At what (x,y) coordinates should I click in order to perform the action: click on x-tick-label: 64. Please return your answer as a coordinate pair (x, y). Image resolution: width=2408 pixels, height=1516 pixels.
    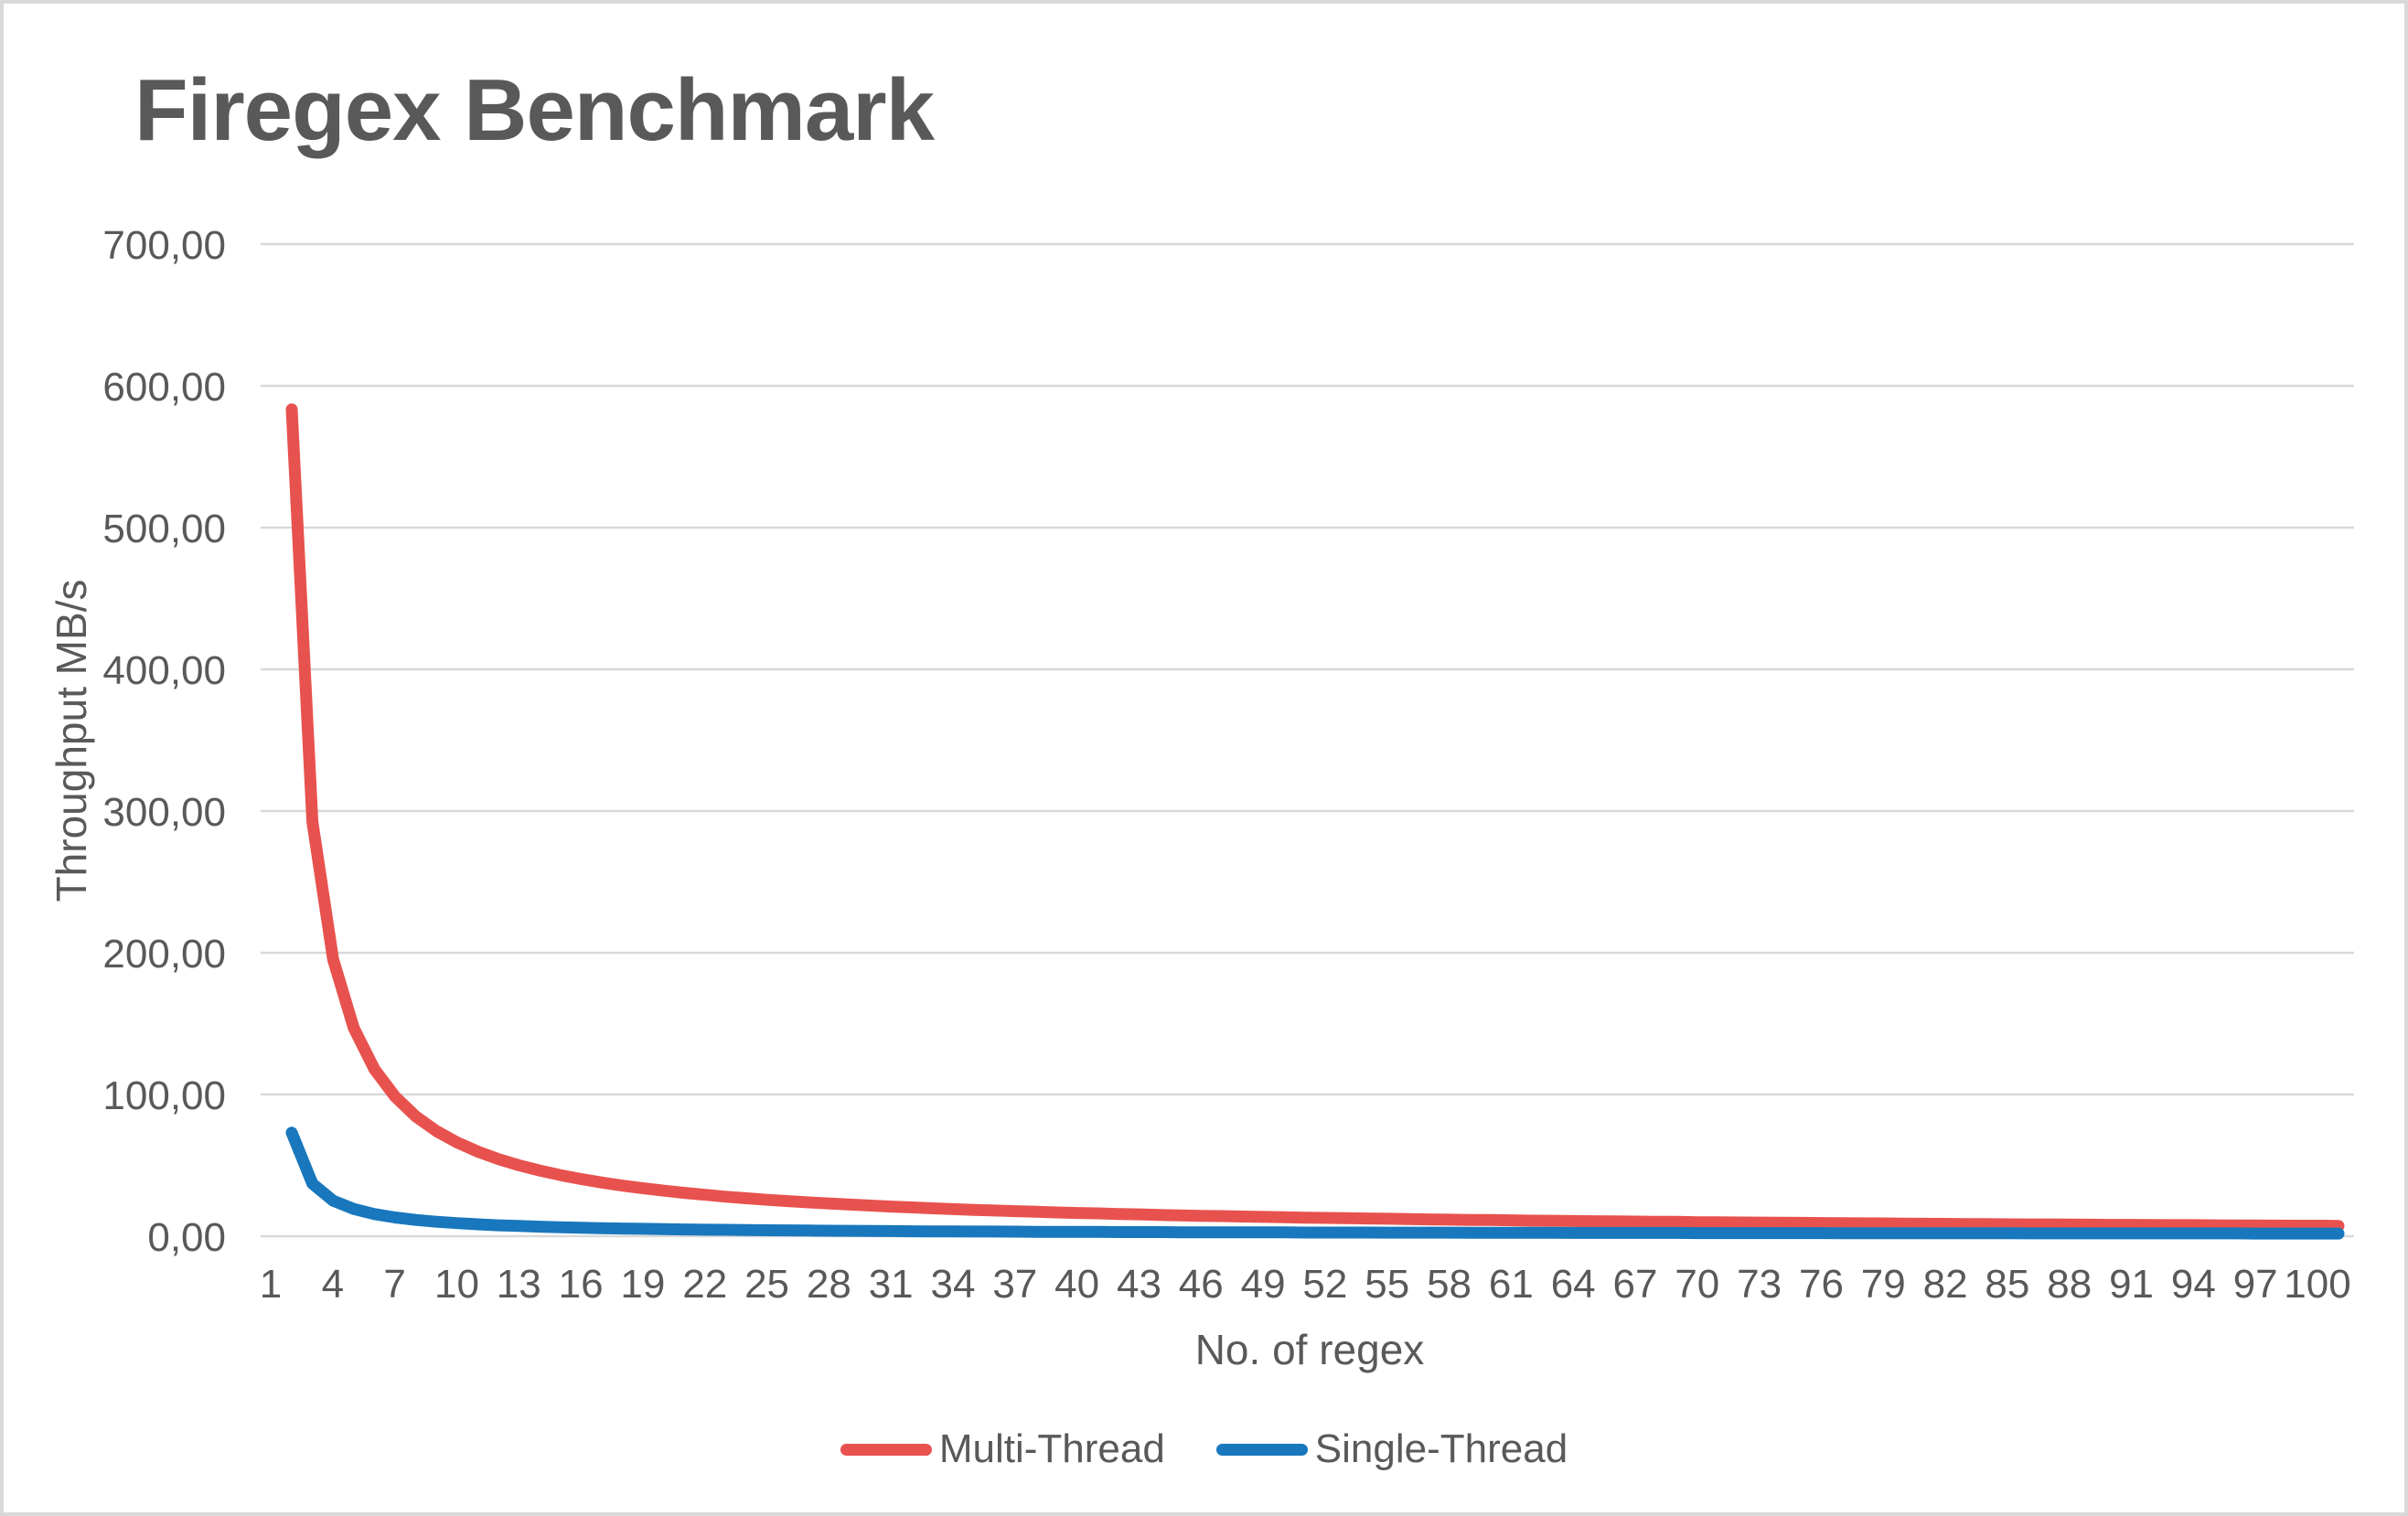
    Looking at the image, I should click on (1573, 1284).